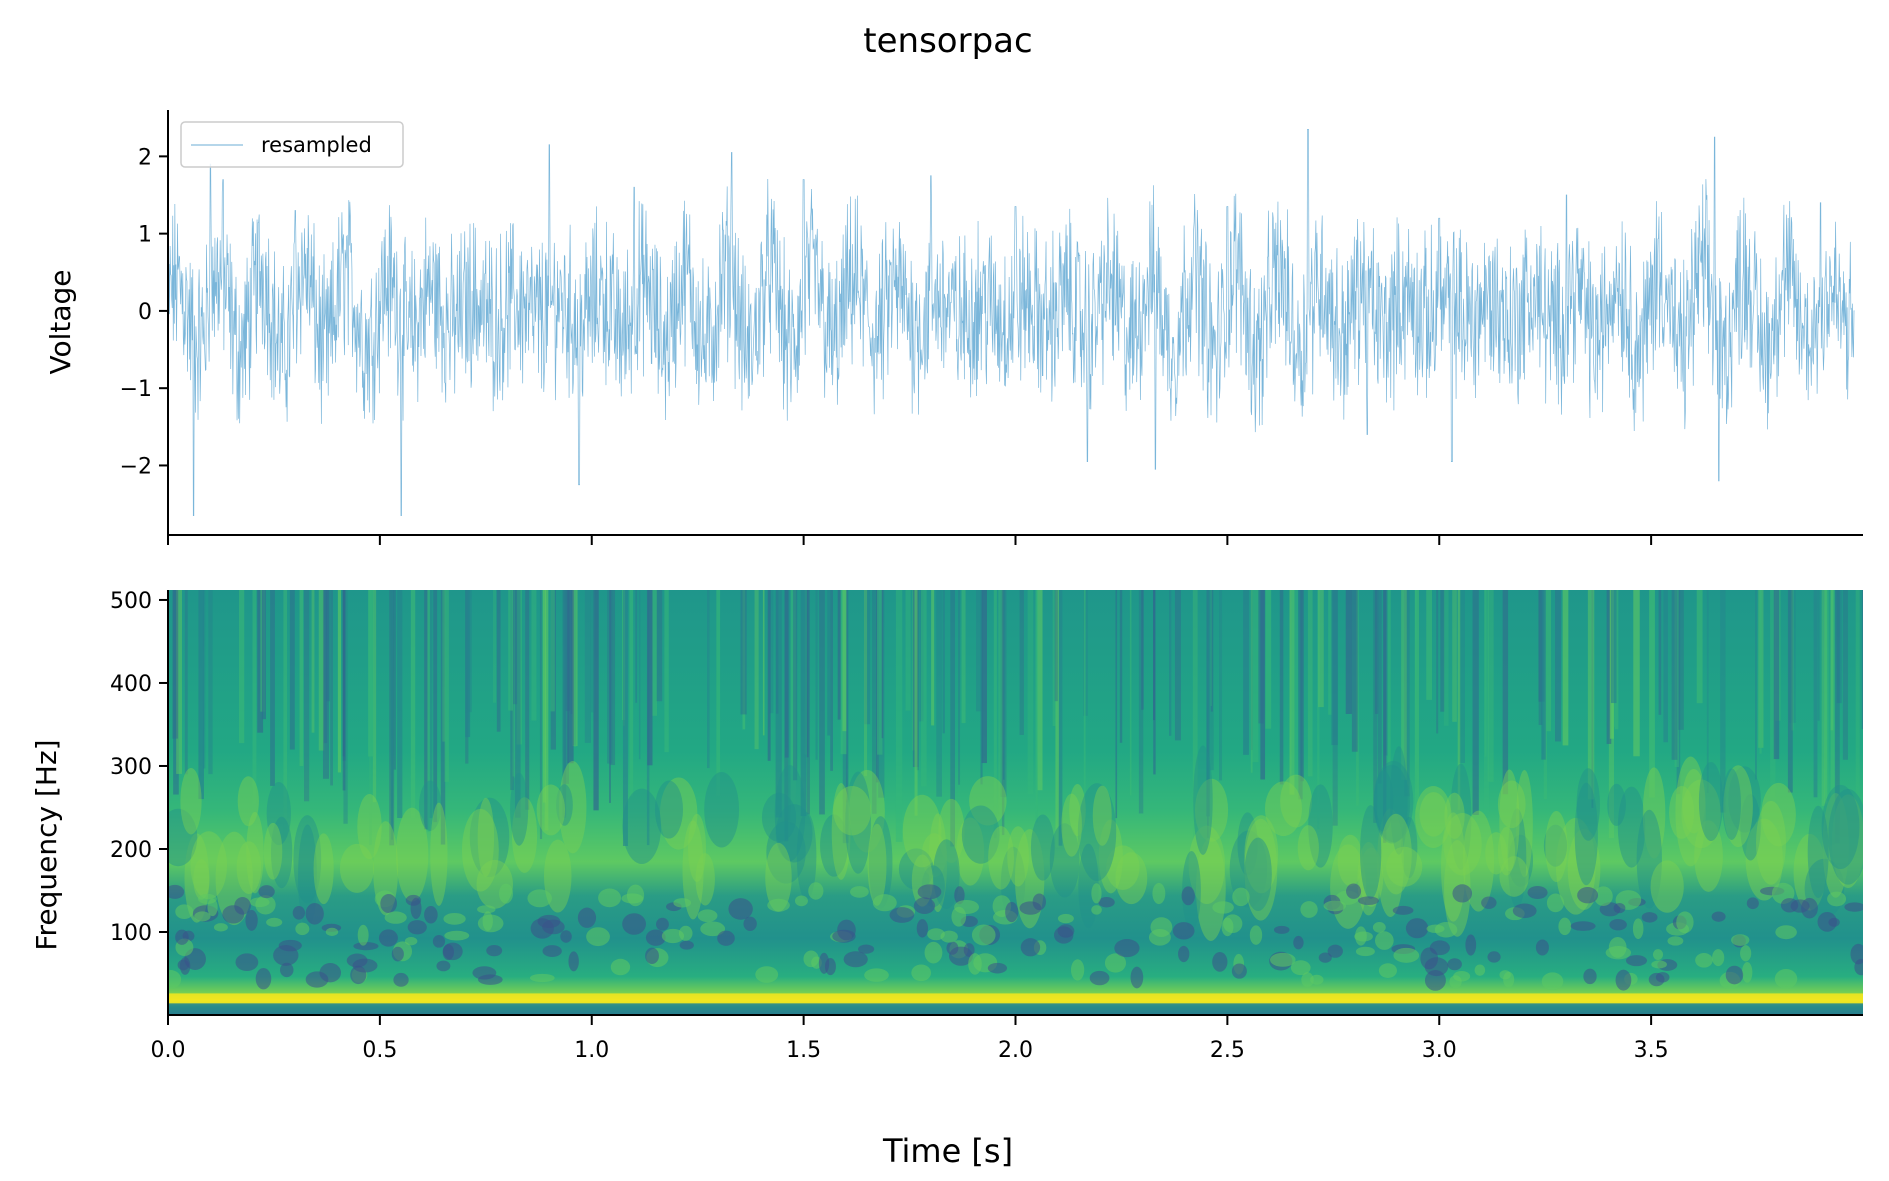 This screenshot has width=1889, height=1181. Describe the element at coordinates (131, 767) in the screenshot. I see `spectrogram-y-tick-label: 300` at that location.